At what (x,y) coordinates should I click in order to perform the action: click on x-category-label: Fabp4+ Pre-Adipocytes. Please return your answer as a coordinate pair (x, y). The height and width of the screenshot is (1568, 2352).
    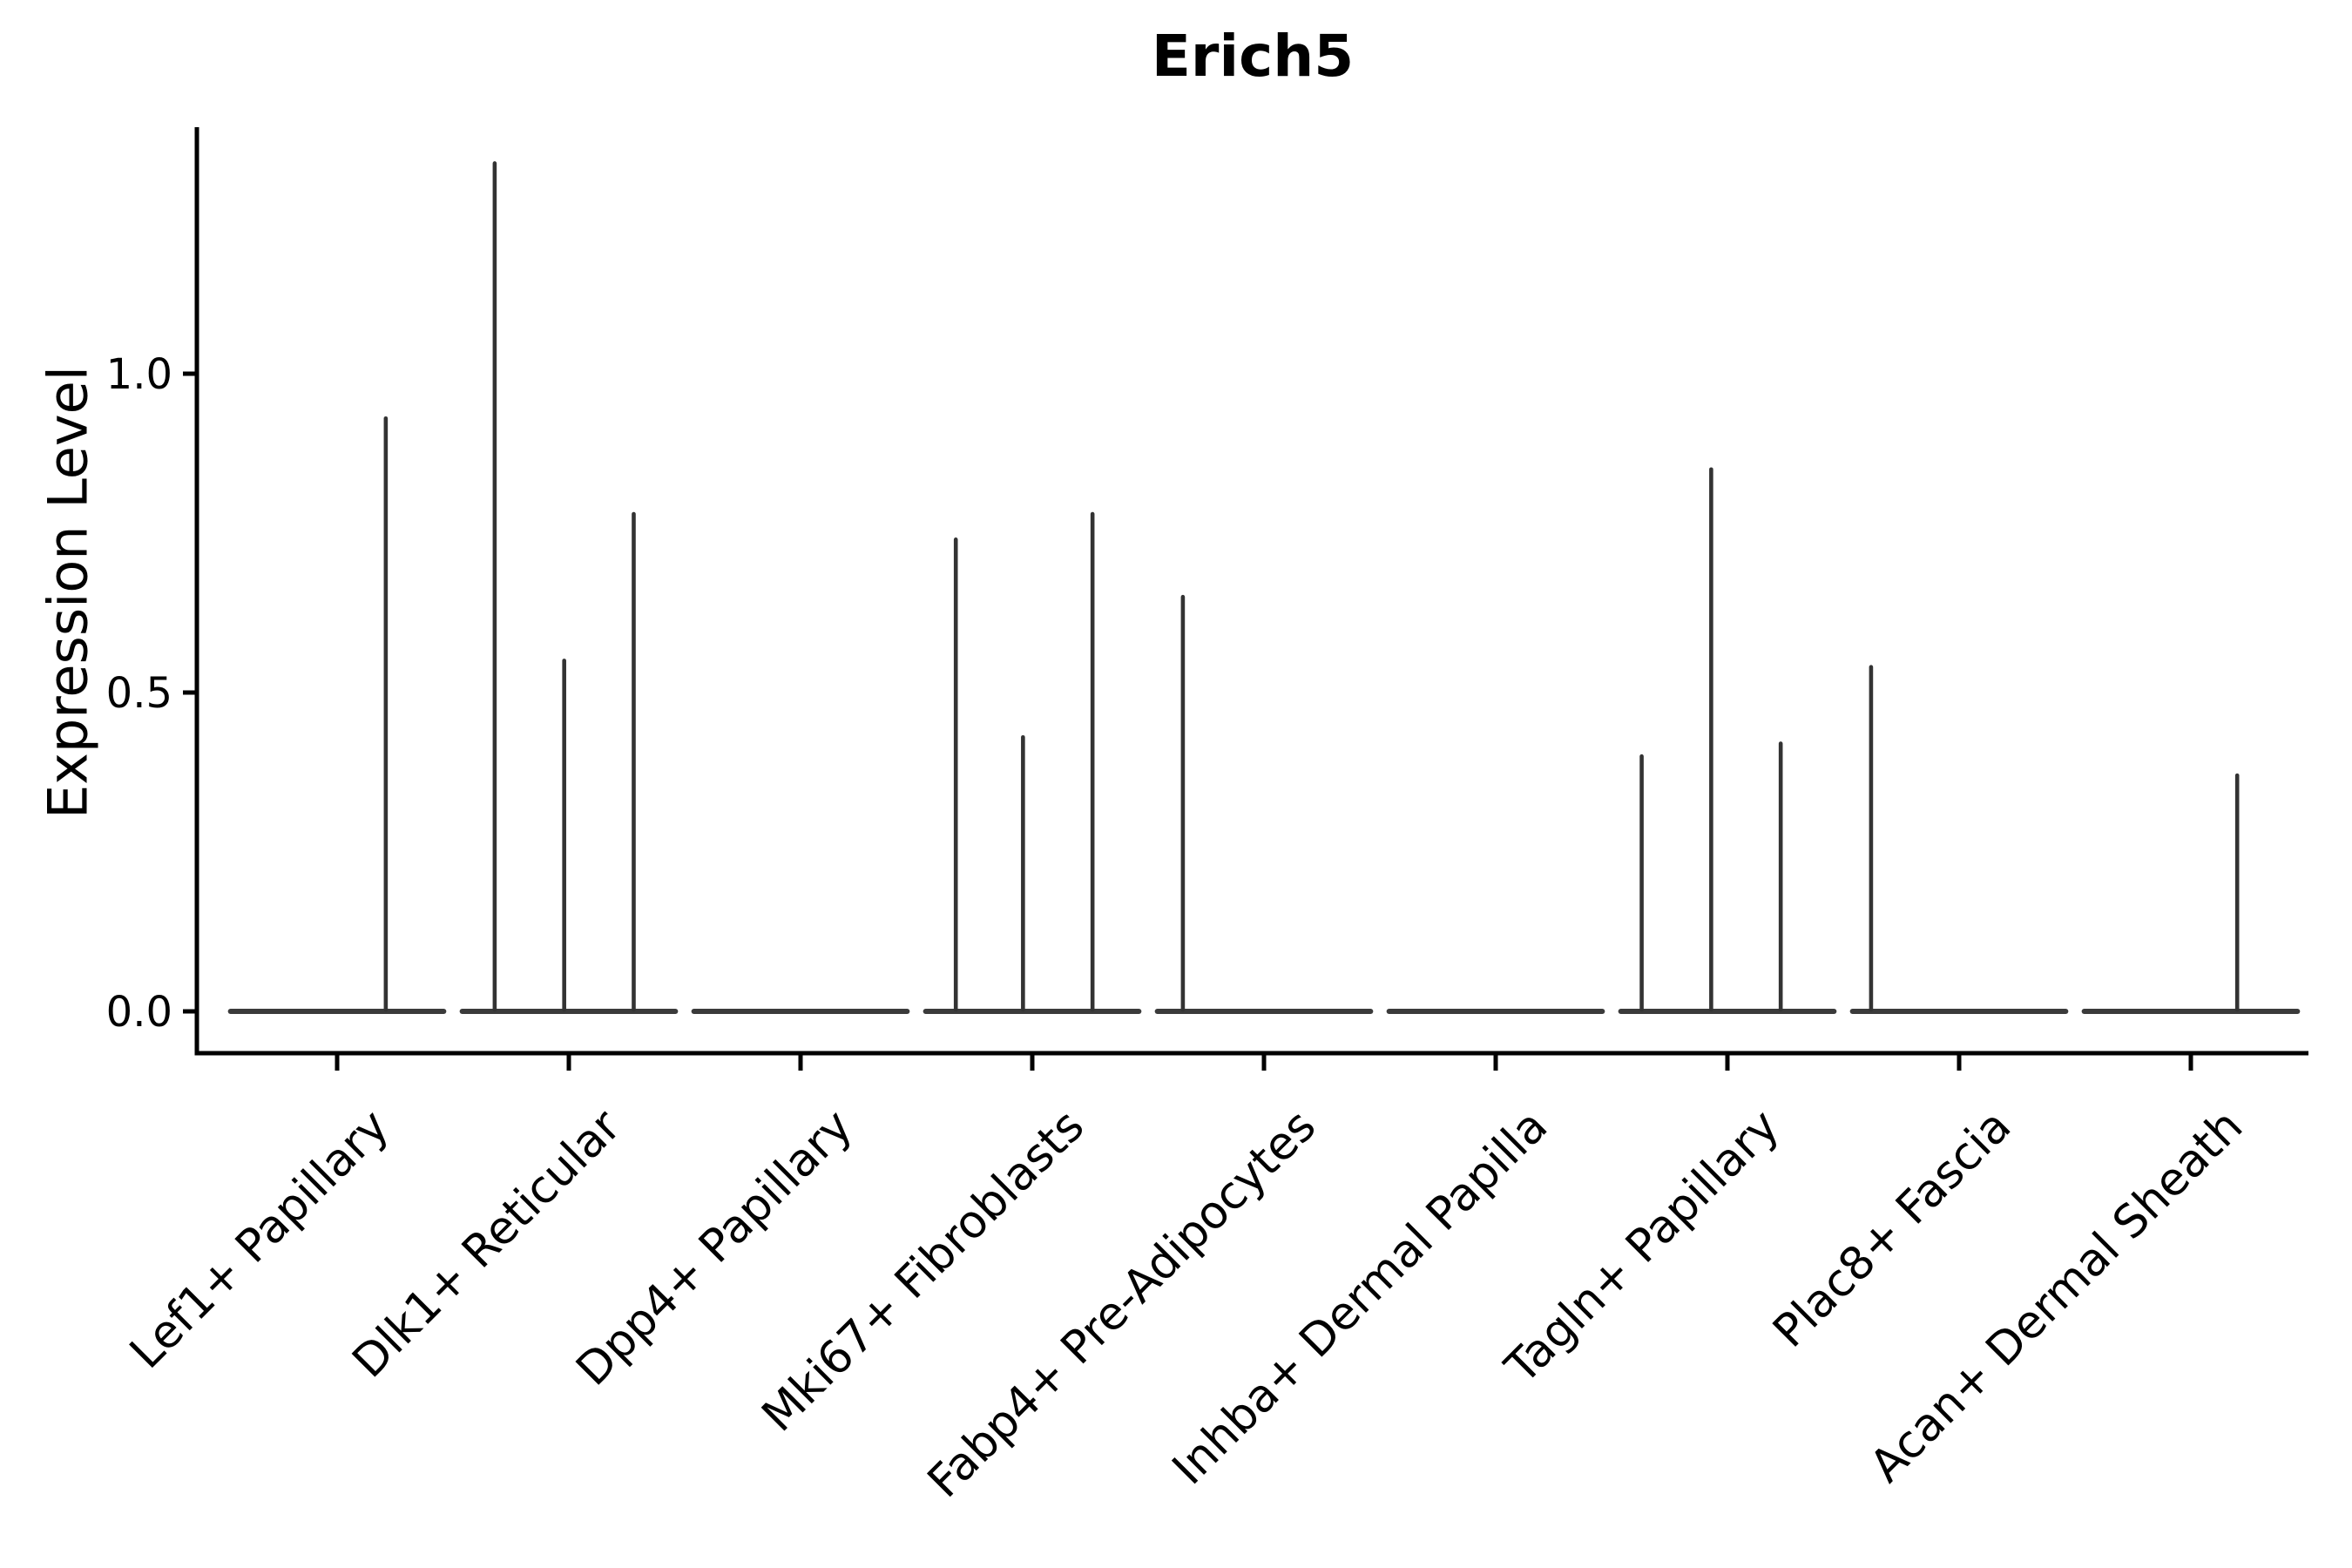
    Looking at the image, I should click on (1122, 1304).